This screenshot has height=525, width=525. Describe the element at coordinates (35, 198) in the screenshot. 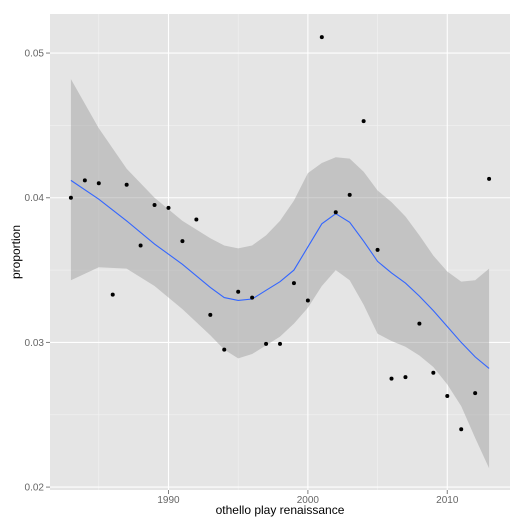

I see `y-tick-label: 0.04` at that location.